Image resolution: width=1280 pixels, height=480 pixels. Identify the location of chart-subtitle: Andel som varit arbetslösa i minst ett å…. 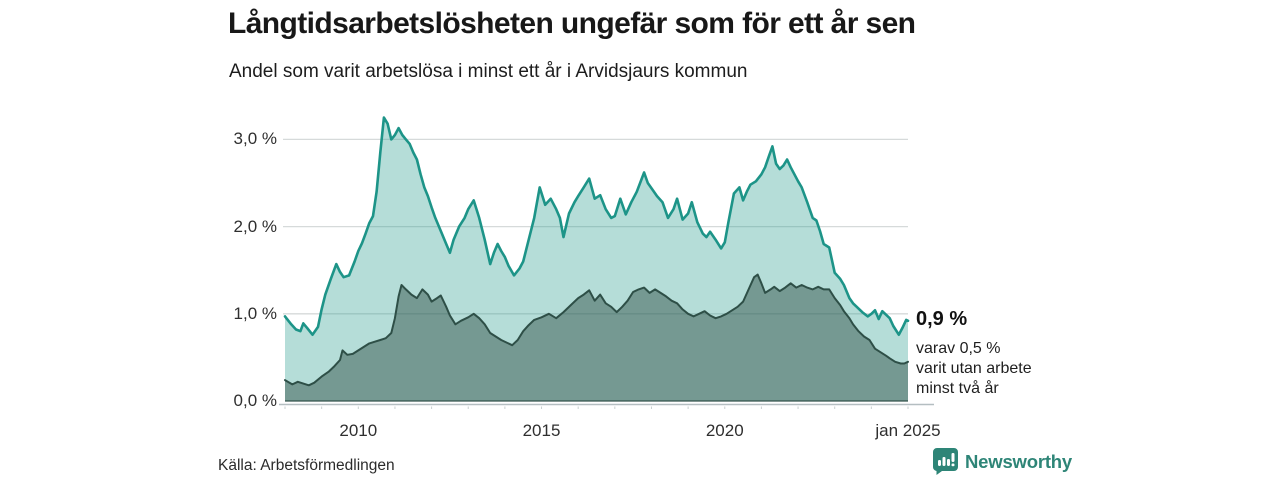
(488, 71).